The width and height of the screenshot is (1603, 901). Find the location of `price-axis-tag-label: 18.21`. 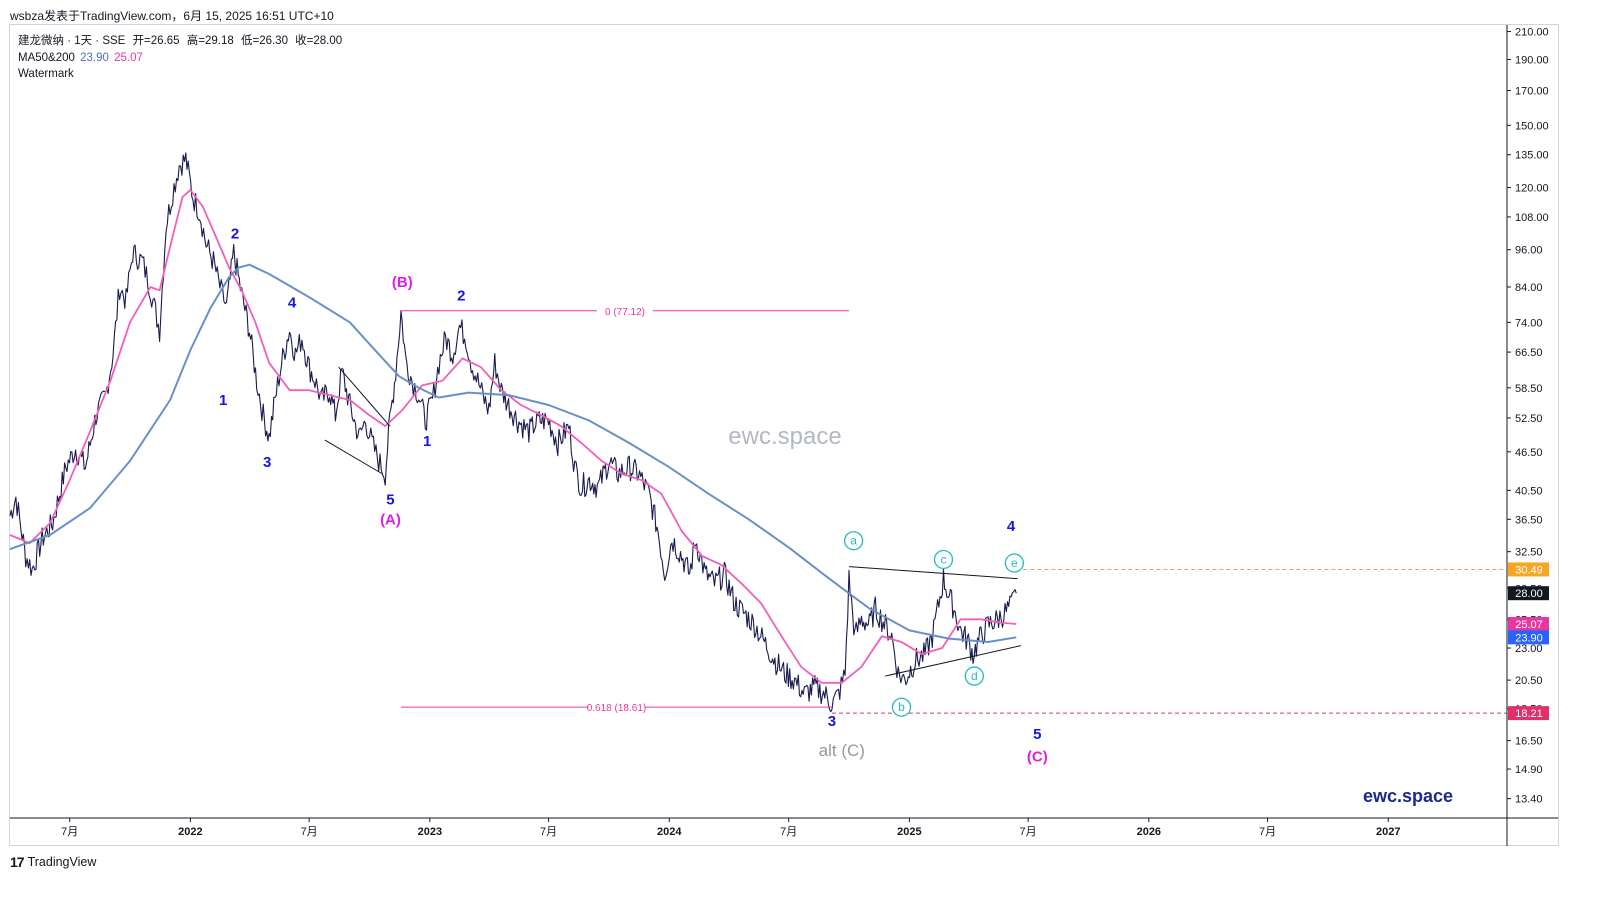

price-axis-tag-label: 18.21 is located at coordinates (1529, 714).